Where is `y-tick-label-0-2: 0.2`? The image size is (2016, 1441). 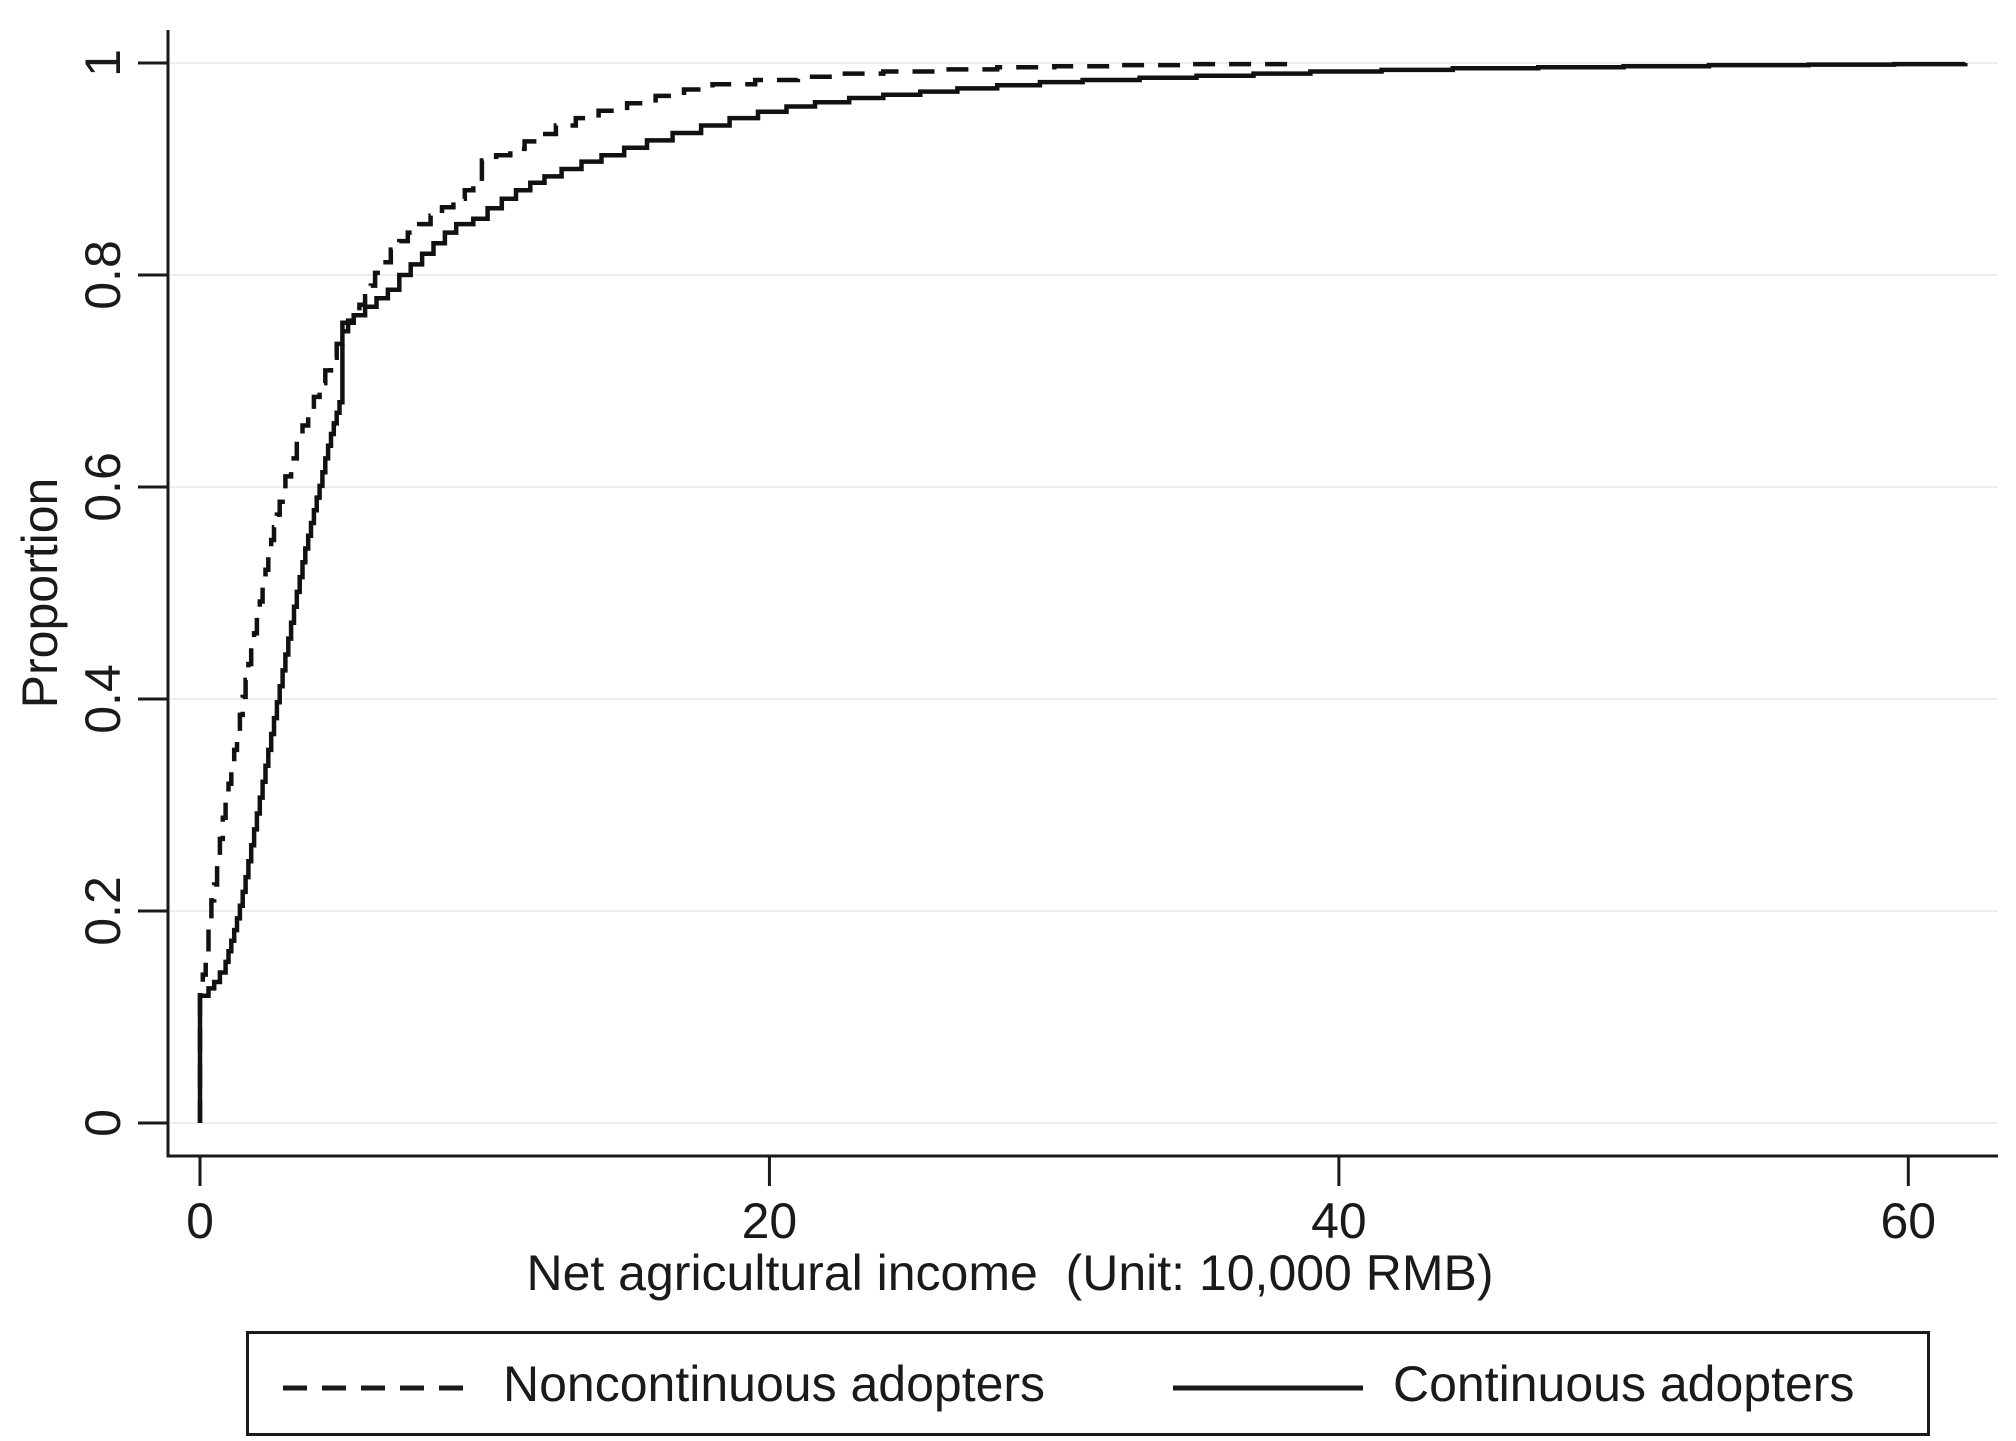 y-tick-label-0-2: 0.2 is located at coordinates (103, 911).